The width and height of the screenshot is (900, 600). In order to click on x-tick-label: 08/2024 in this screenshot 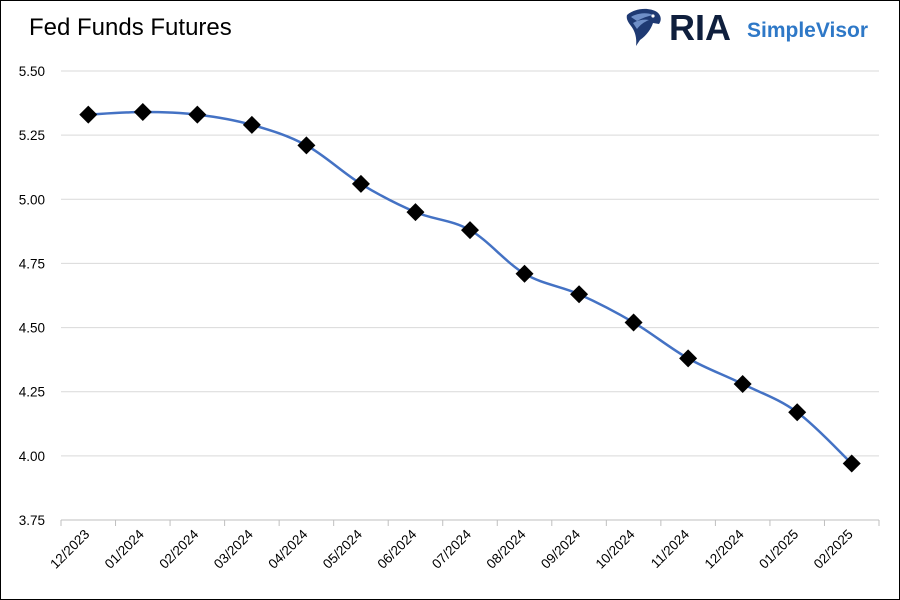, I will do `click(506, 548)`.